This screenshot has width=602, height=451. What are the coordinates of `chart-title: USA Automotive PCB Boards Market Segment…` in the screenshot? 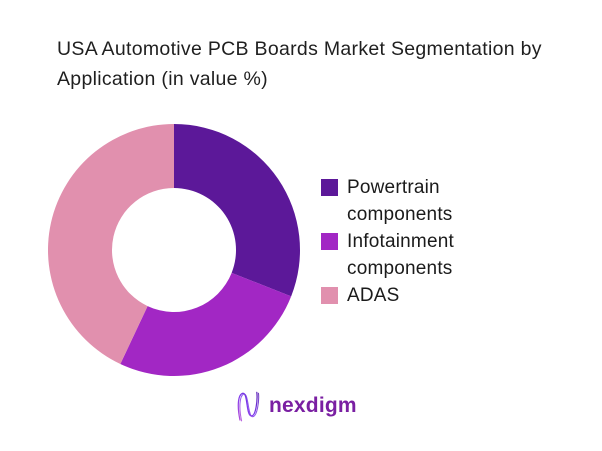 It's located at (299, 64).